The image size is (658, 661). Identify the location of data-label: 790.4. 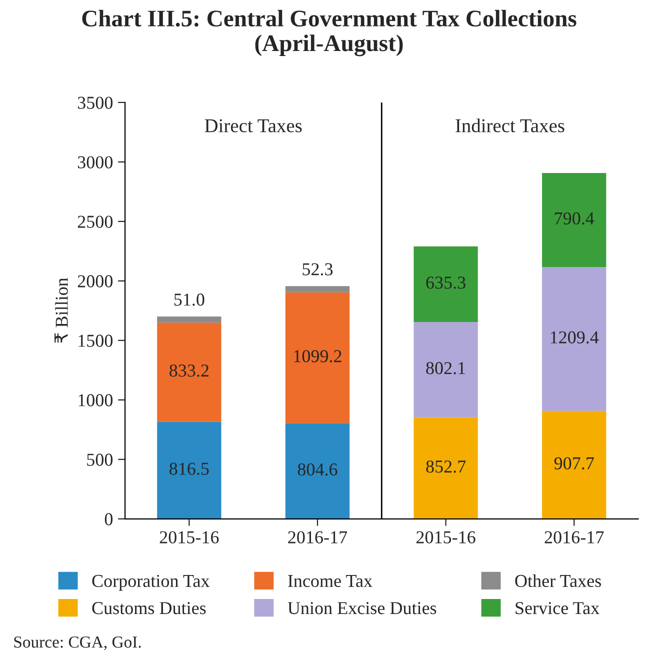
(574, 218).